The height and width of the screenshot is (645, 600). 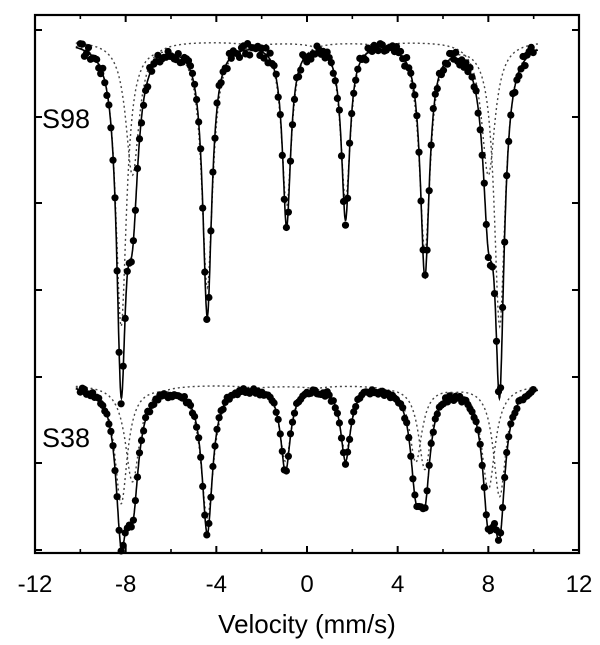 I want to click on x-tick-label: 8, so click(x=488, y=584).